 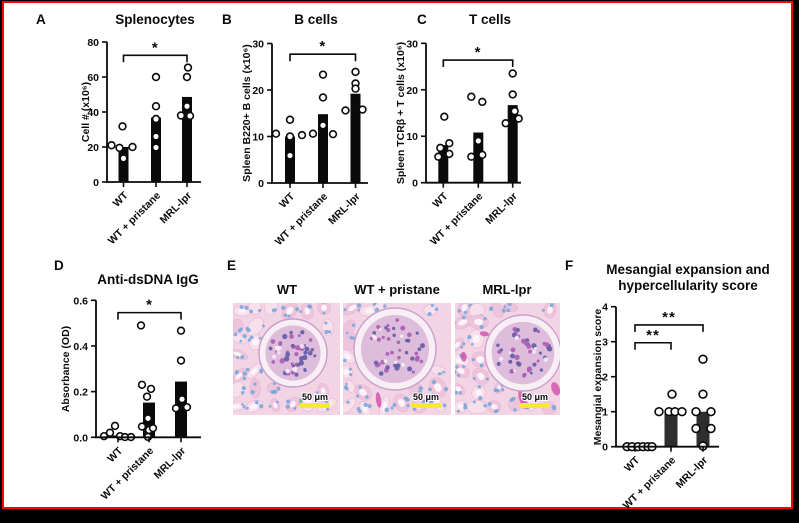 What do you see at coordinates (507, 359) in the screenshot?
I see `histology-image-2: 50 μm` at bounding box center [507, 359].